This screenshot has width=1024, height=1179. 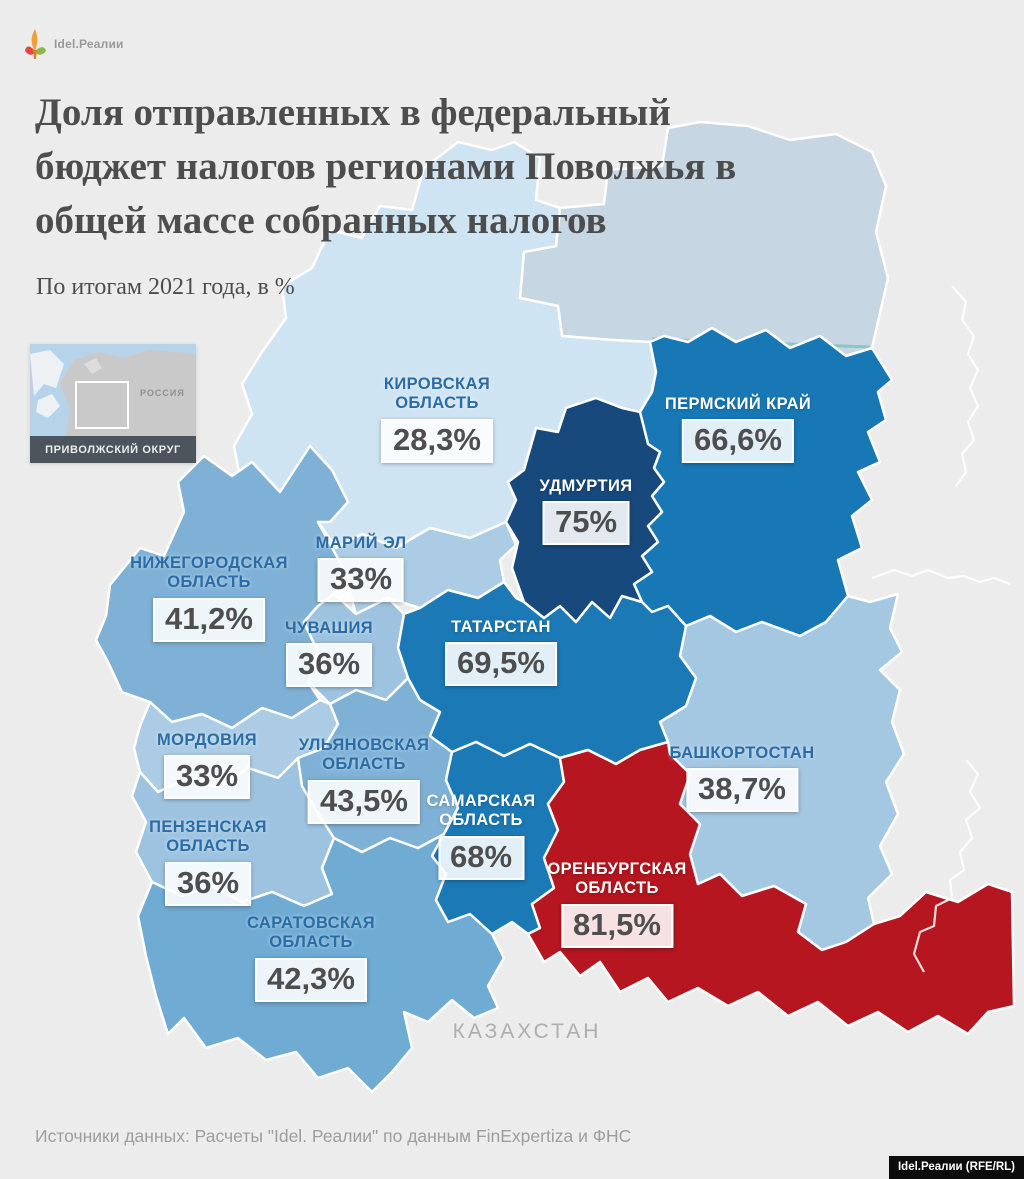 I want to click on region-label-penzenskaya: ПЕНЗЕНСКАЯ ОБЛАСТЬ 36%, so click(x=208, y=862).